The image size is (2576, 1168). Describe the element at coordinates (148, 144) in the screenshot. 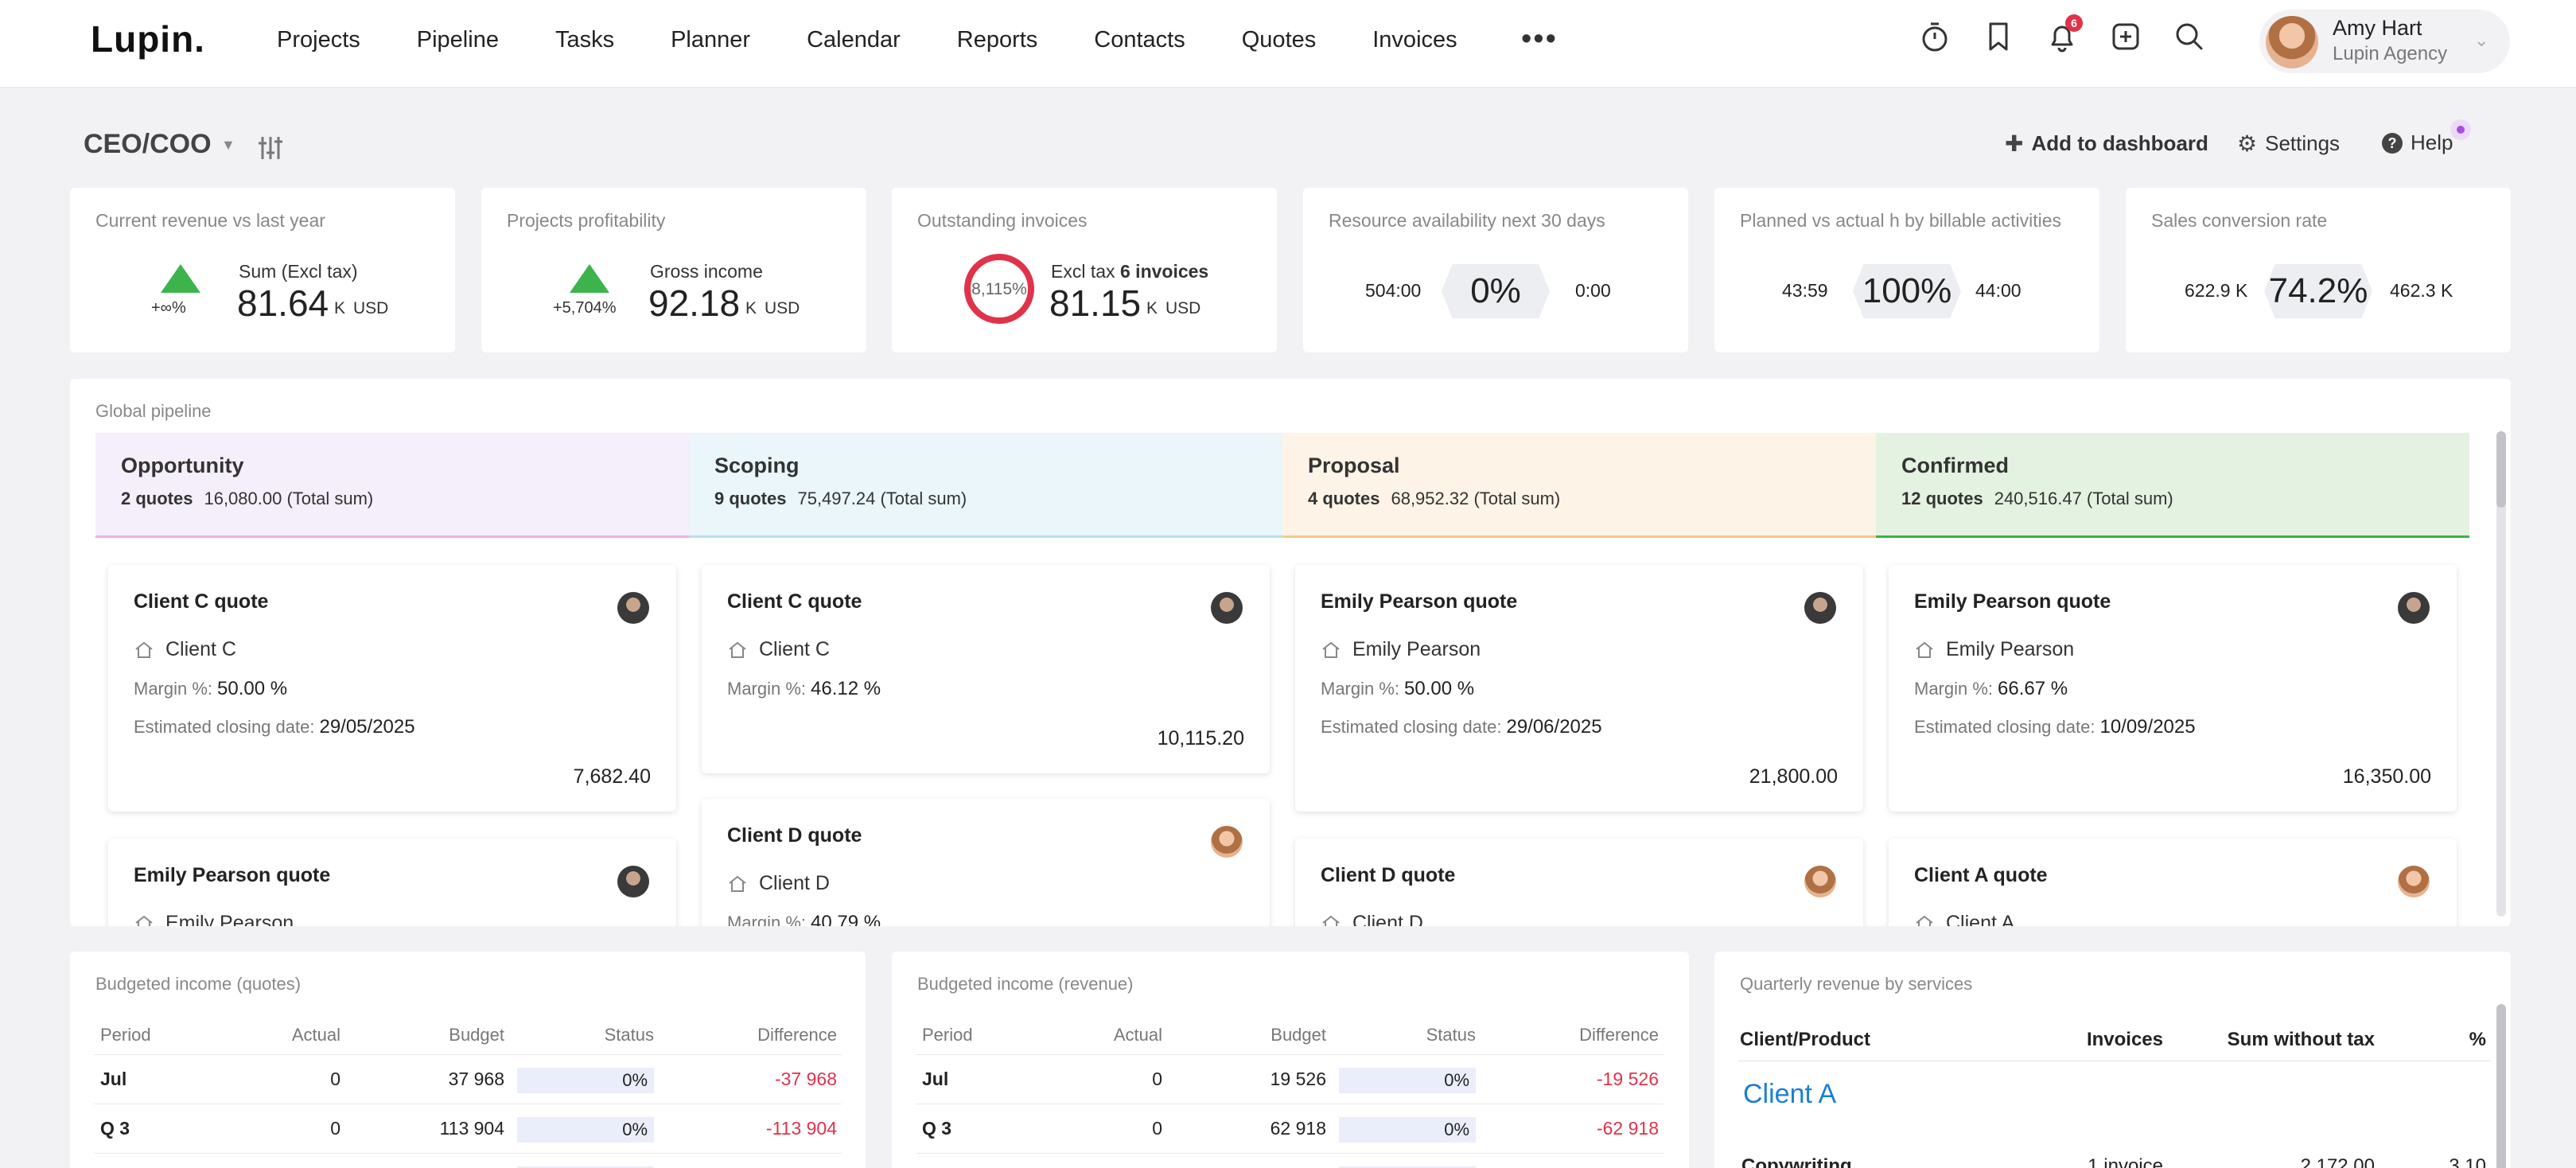

I see `dashboard-selector: CEO/COO` at that location.